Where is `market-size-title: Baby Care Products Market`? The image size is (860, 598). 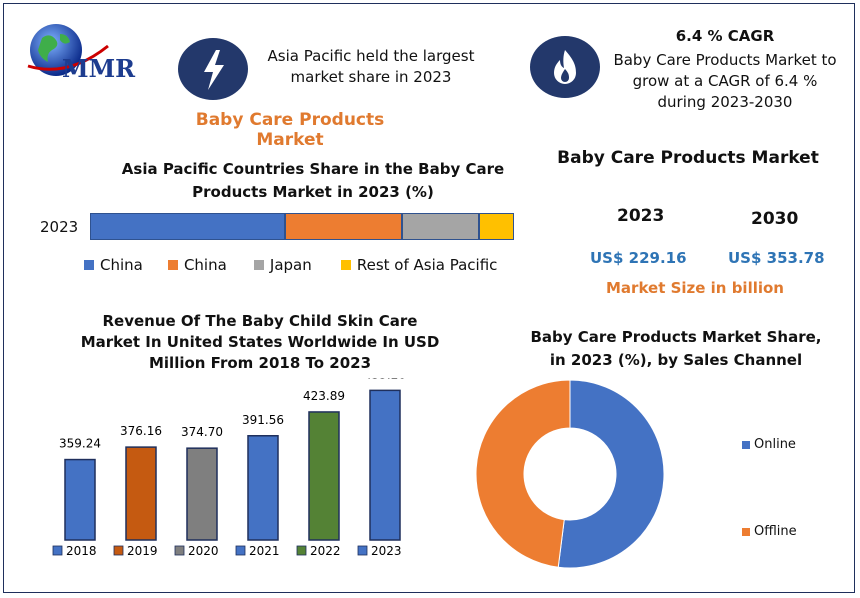 market-size-title: Baby Care Products Market is located at coordinates (688, 158).